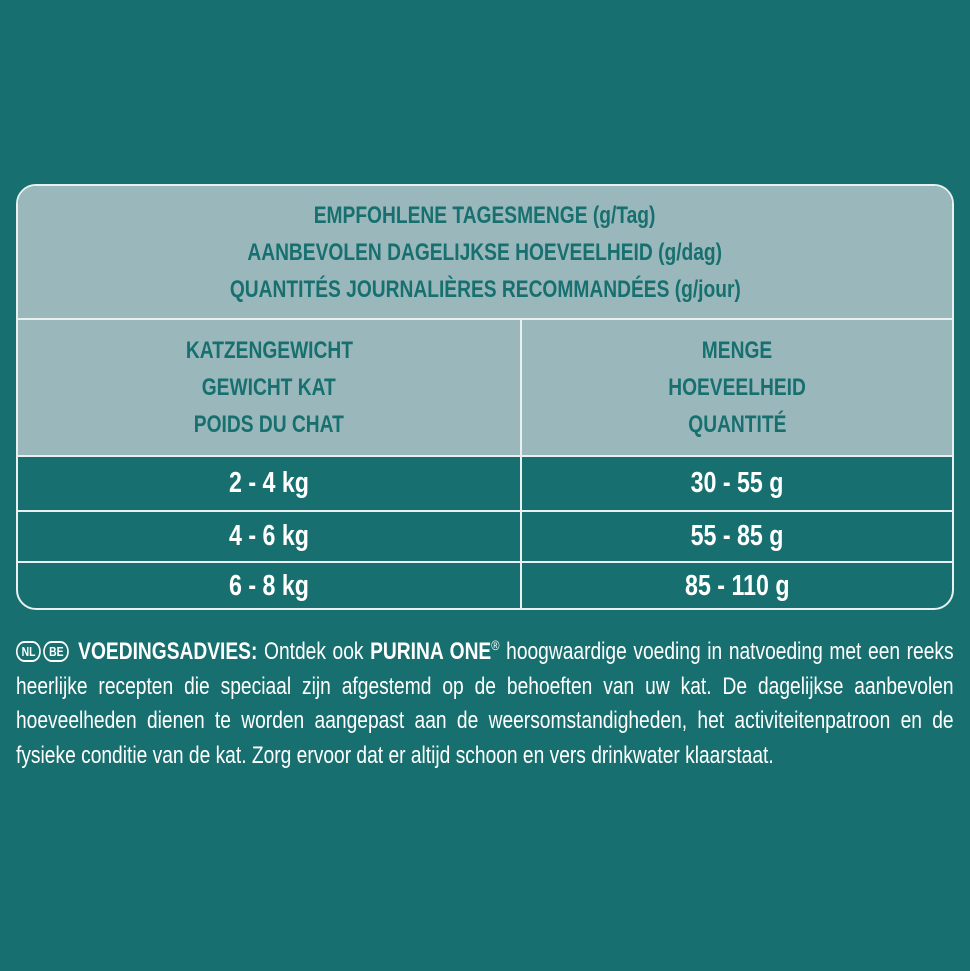 This screenshot has width=970, height=971. What do you see at coordinates (737, 483) in the screenshot?
I see `amount-cell: 30 - 55 g` at bounding box center [737, 483].